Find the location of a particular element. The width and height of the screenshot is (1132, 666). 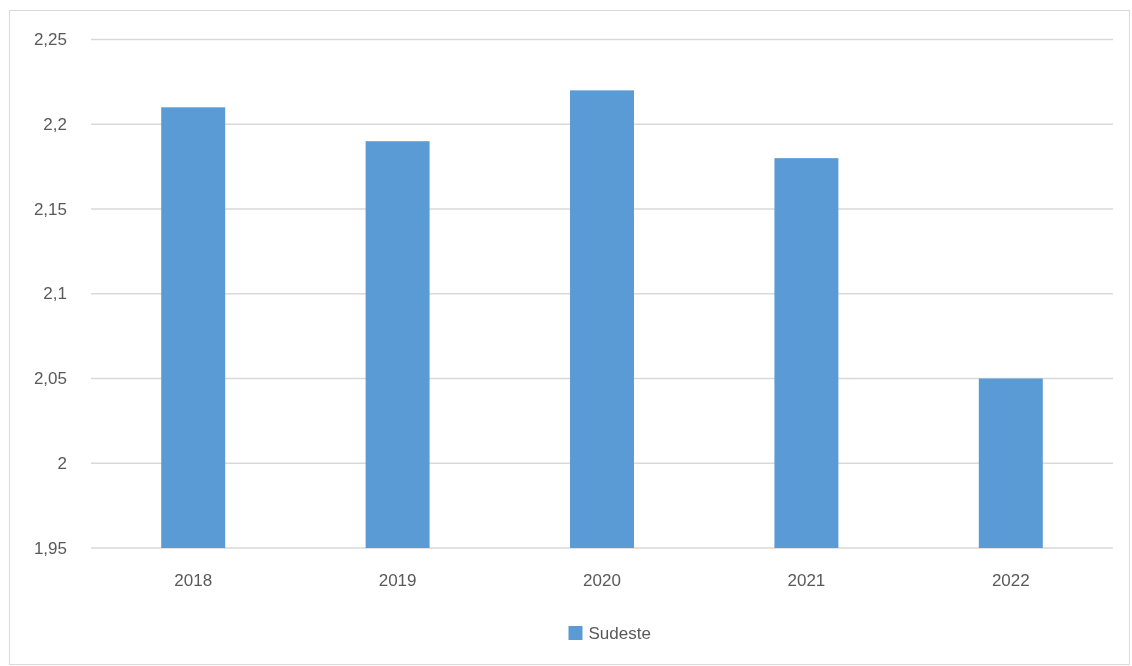

legend-label: Sudeste is located at coordinates (619, 633).